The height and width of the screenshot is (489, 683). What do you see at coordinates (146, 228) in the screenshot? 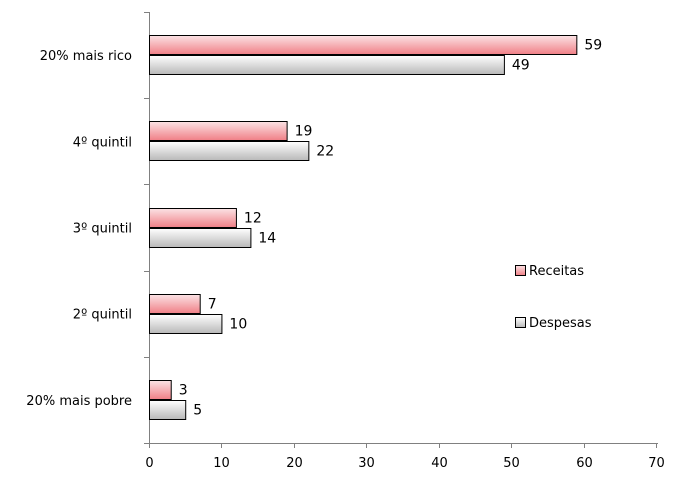
I see `y-axis-ticks` at bounding box center [146, 228].